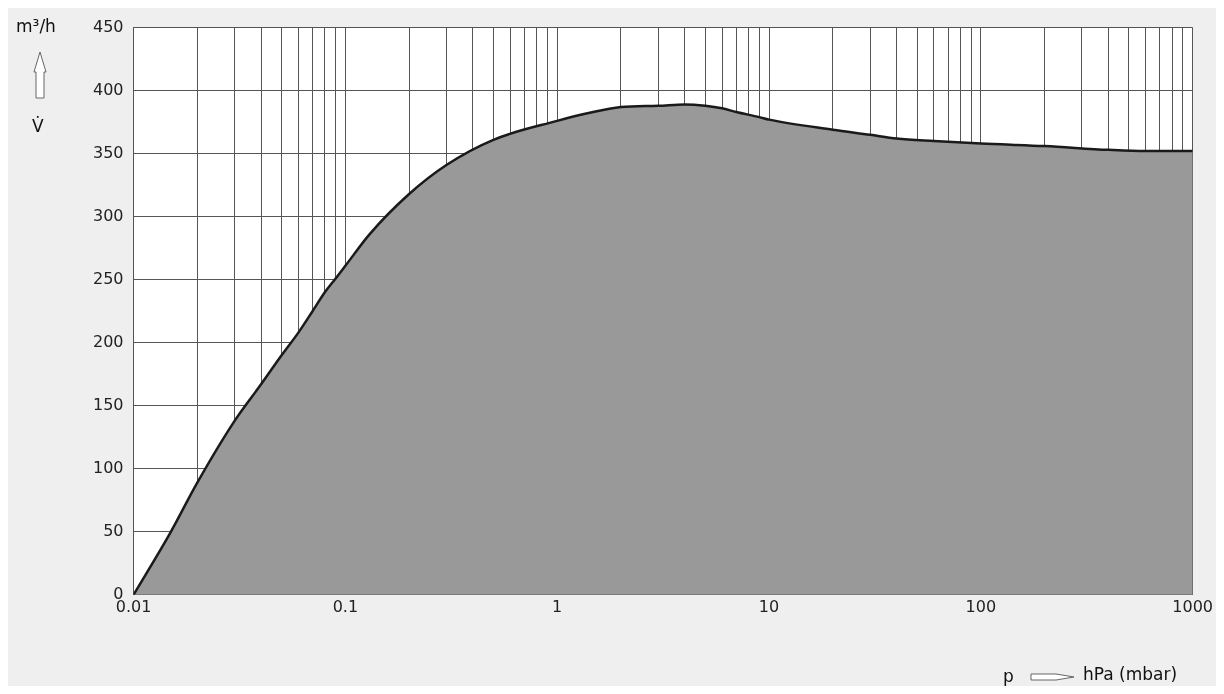 The height and width of the screenshot is (694, 1224). What do you see at coordinates (108, 278) in the screenshot?
I see `y-tick-label: 250` at bounding box center [108, 278].